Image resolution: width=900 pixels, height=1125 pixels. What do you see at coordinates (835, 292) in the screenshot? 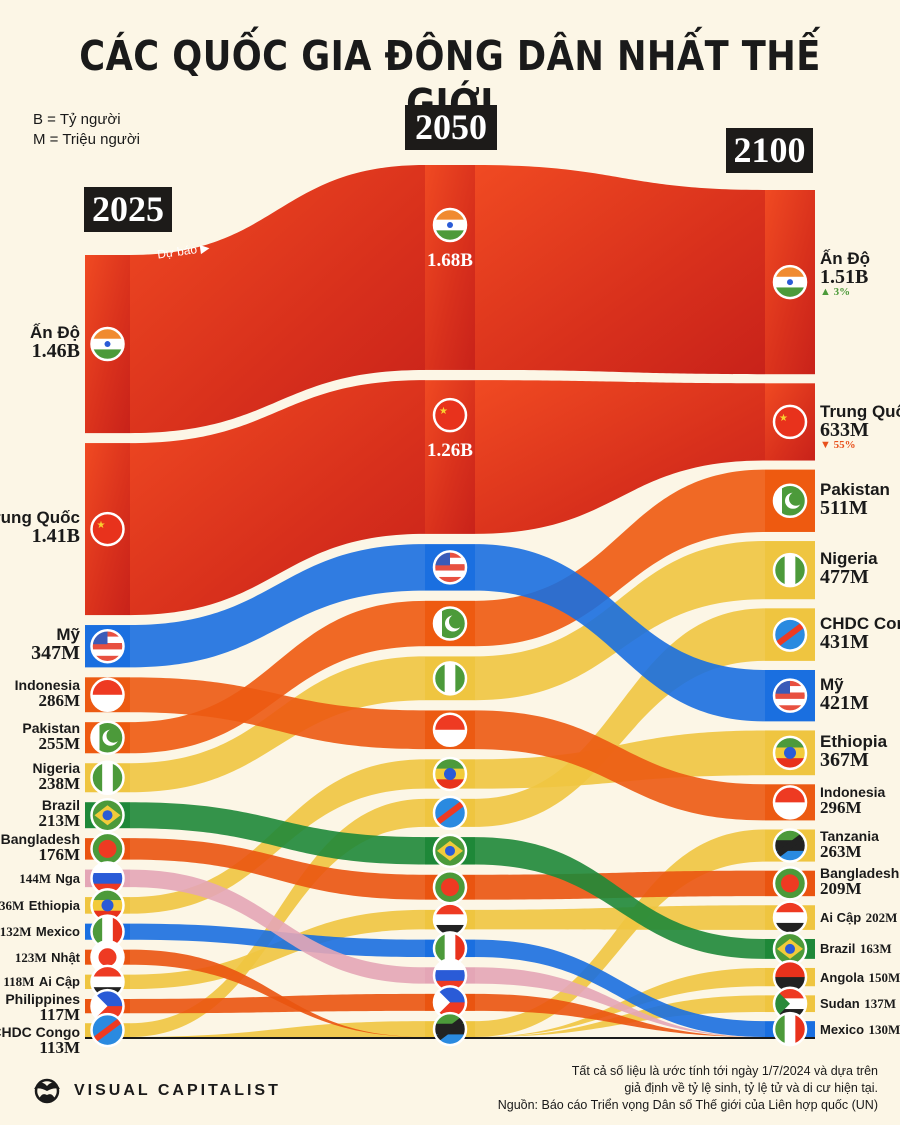
I see `change-indicator: ▲ 3%` at bounding box center [835, 292].